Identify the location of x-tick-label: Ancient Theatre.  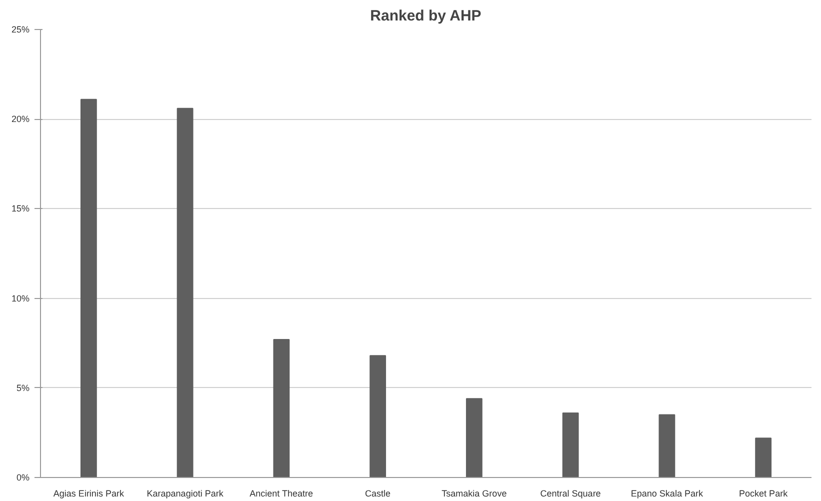
(282, 493).